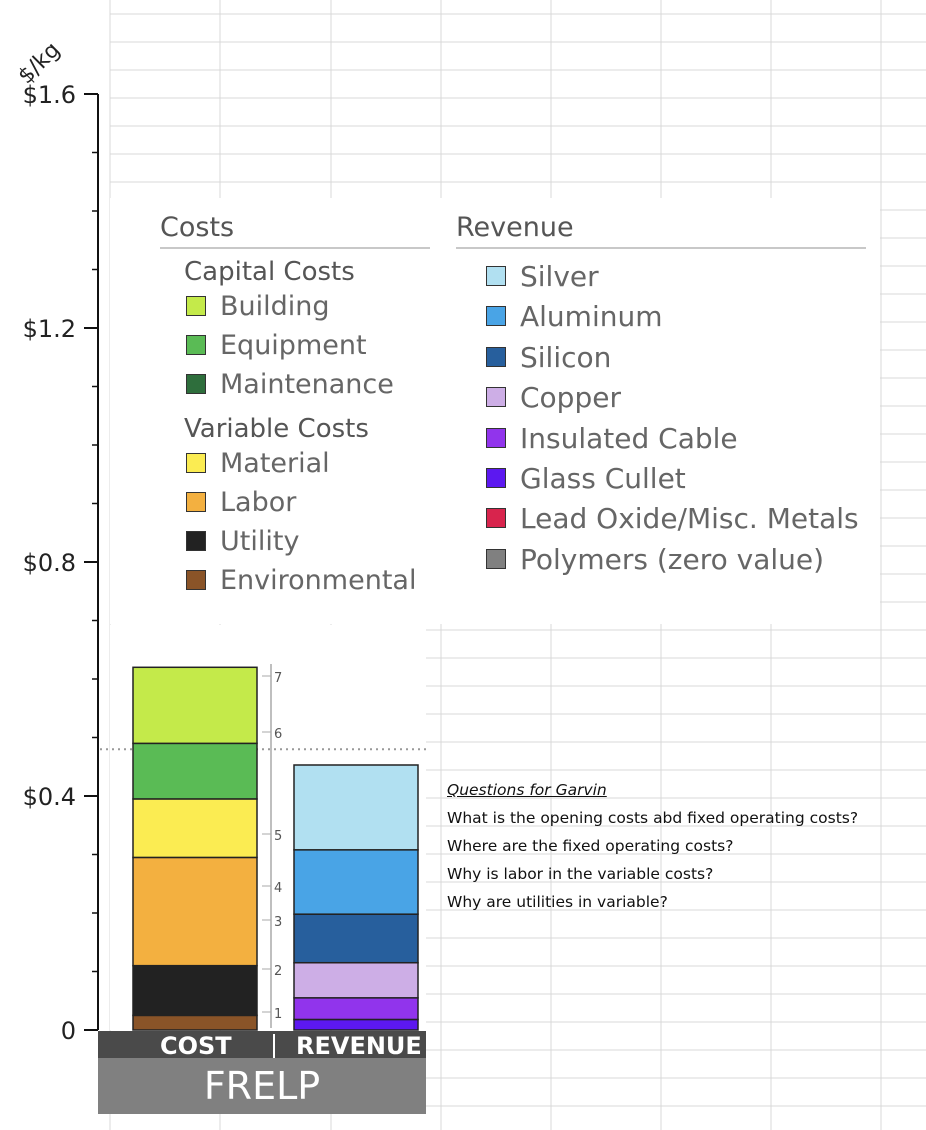  What do you see at coordinates (356, 1024) in the screenshot?
I see `bar-segment-revenue-glass-cullet` at bounding box center [356, 1024].